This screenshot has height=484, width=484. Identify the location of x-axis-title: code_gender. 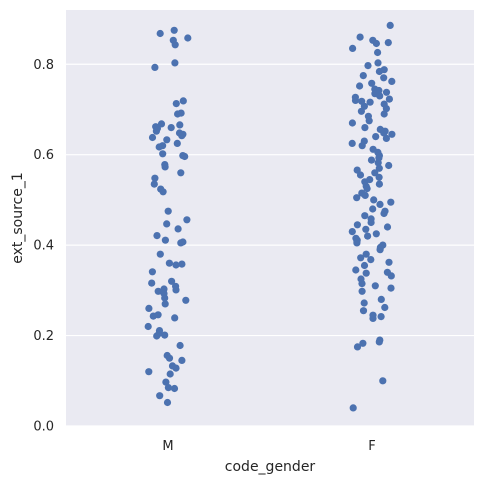
(270, 467).